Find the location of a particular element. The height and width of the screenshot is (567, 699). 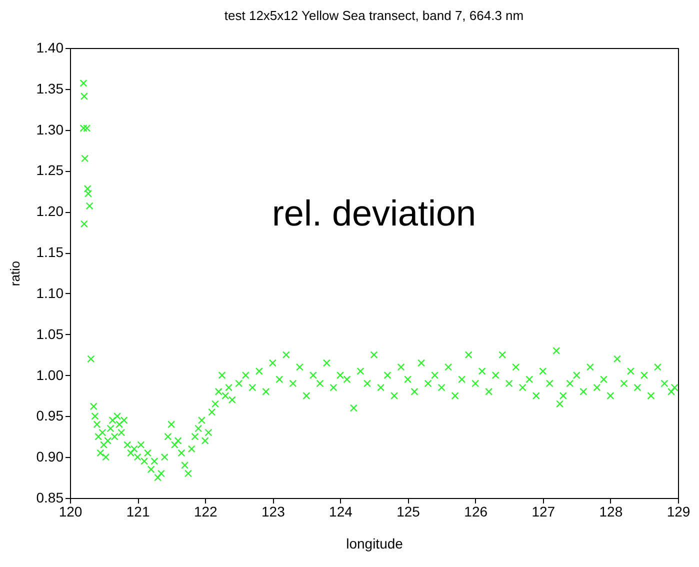

x-tick-label: 126 is located at coordinates (476, 512).